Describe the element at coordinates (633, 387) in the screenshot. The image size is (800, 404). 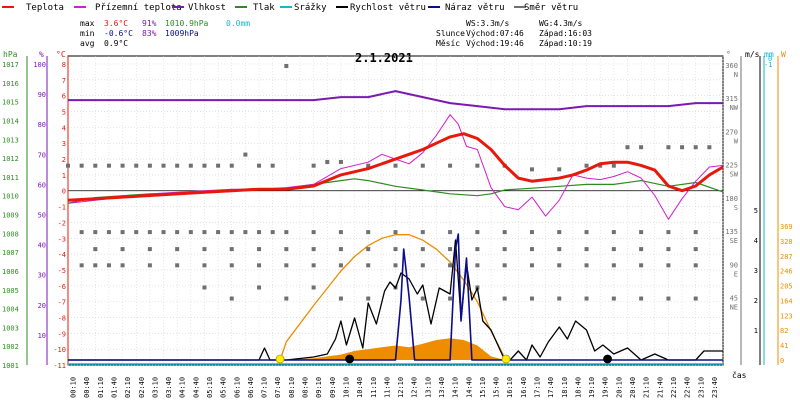
I see `time-tick-label: 20:40` at that location.